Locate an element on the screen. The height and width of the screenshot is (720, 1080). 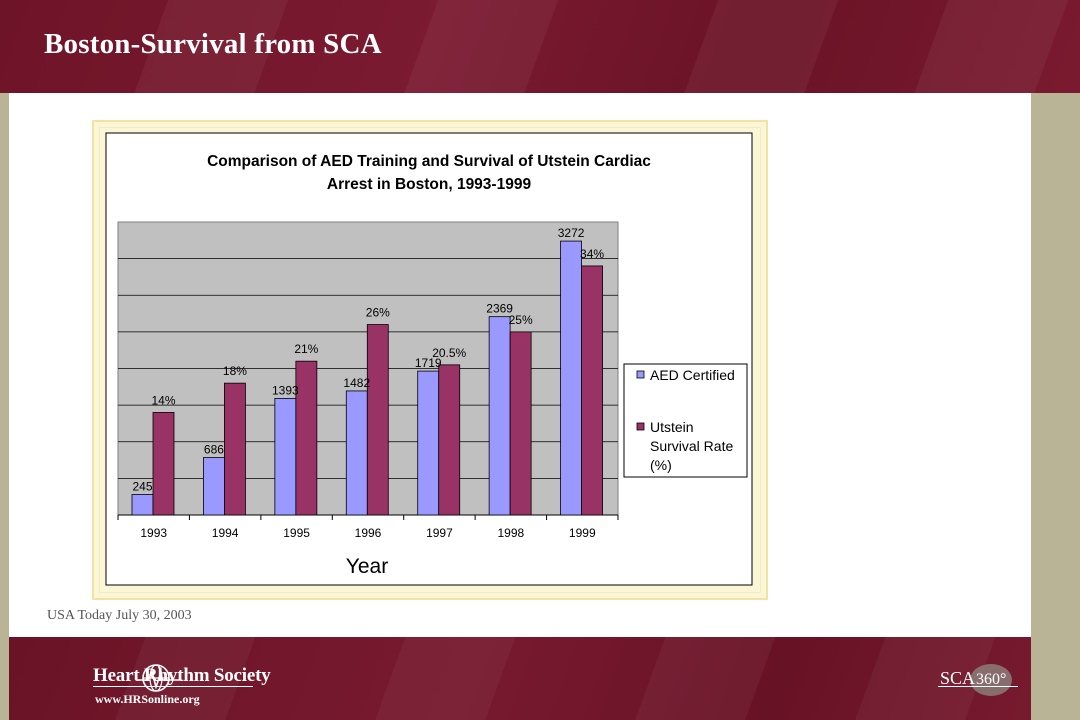
bar-survival-1993 is located at coordinates (163, 464).